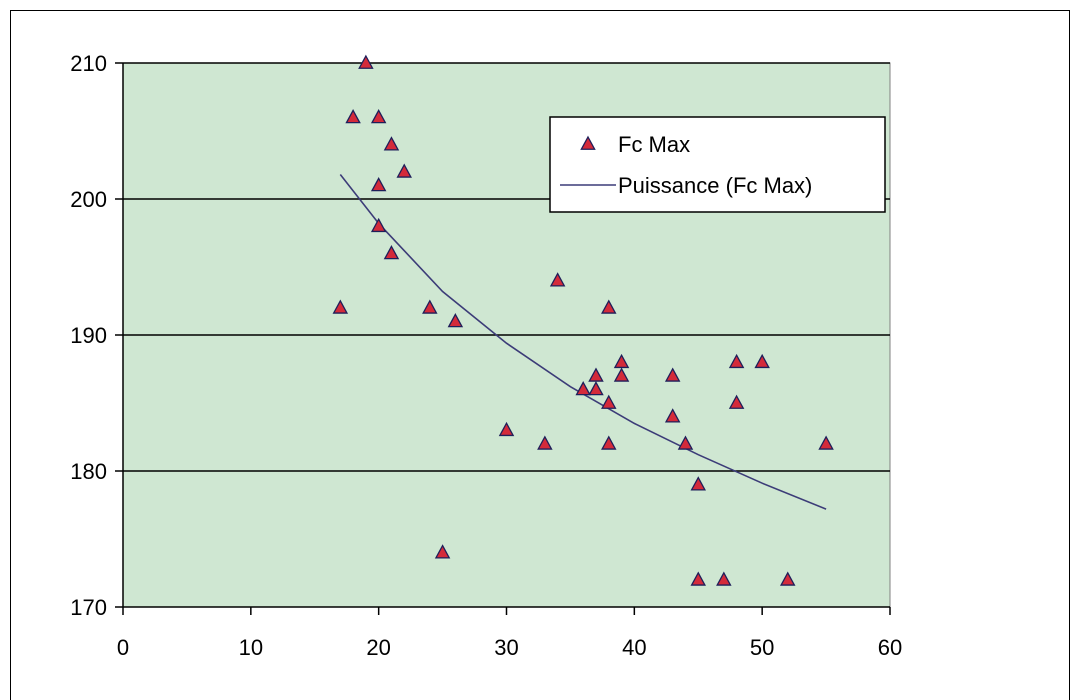  What do you see at coordinates (123, 647) in the screenshot?
I see `x-tick-label-0: 0` at bounding box center [123, 647].